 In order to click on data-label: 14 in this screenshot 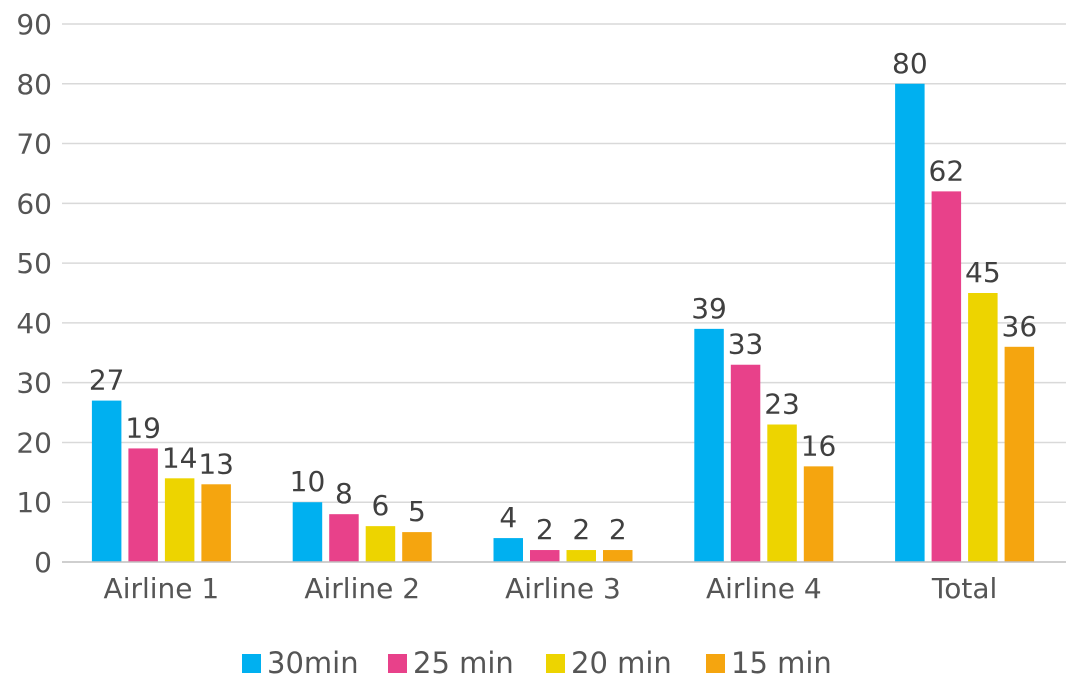, I will do `click(180, 457)`.